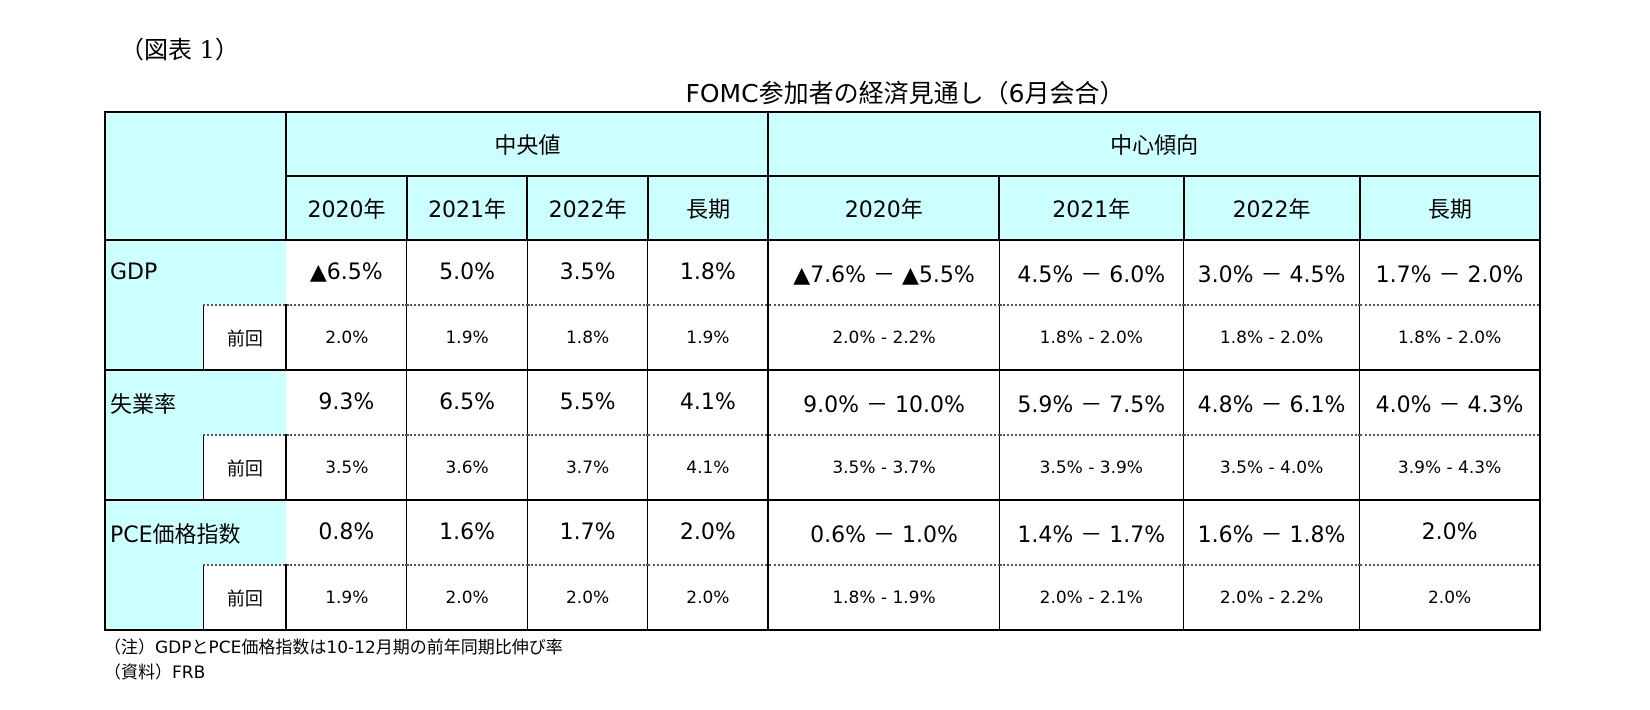  I want to click on value-cell: 4.1%, so click(708, 402).